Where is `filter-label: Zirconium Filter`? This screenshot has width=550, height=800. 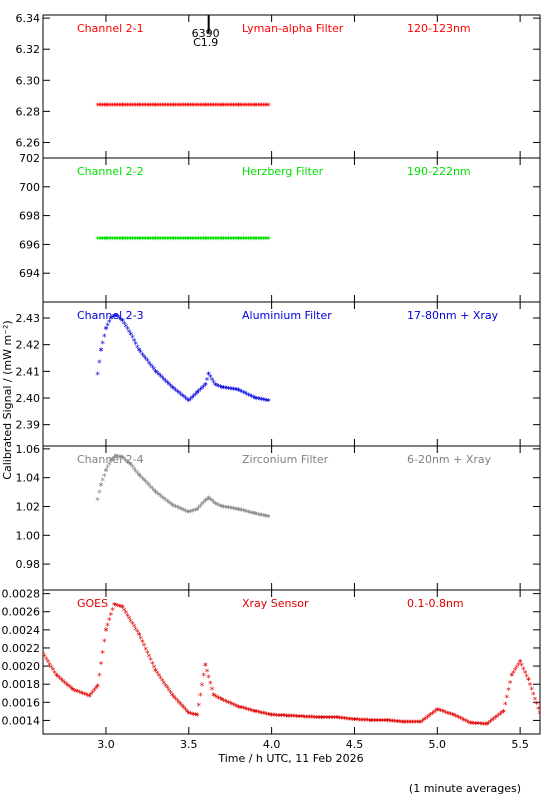 filter-label: Zirconium Filter is located at coordinates (285, 459).